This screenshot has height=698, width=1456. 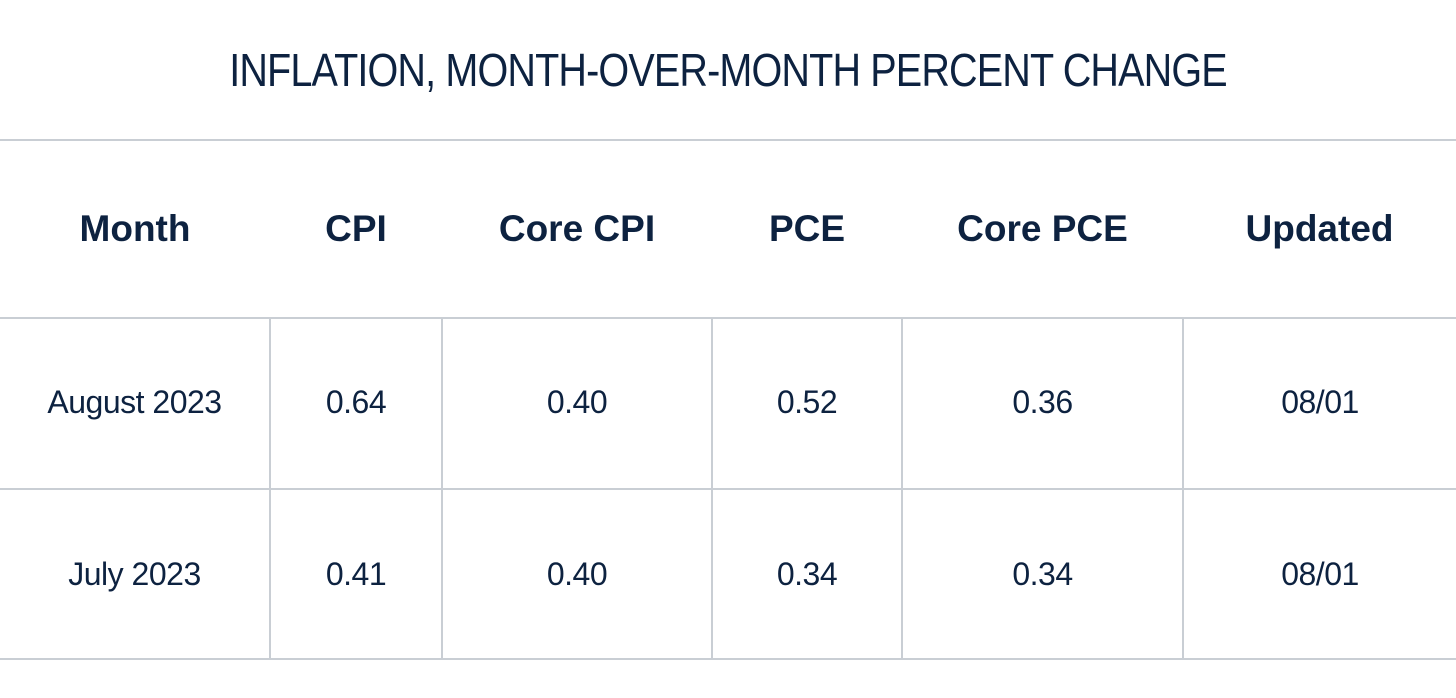 What do you see at coordinates (728, 318) in the screenshot?
I see `header-divider` at bounding box center [728, 318].